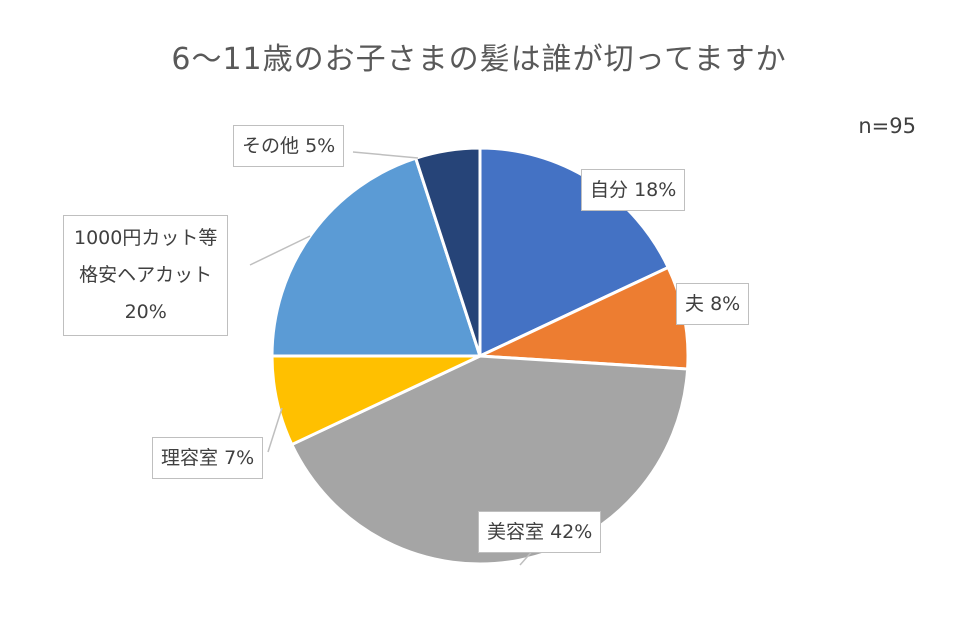 This screenshot has width=958, height=628. What do you see at coordinates (609, 190) in the screenshot?
I see `label-jibun-name: 自分` at bounding box center [609, 190].